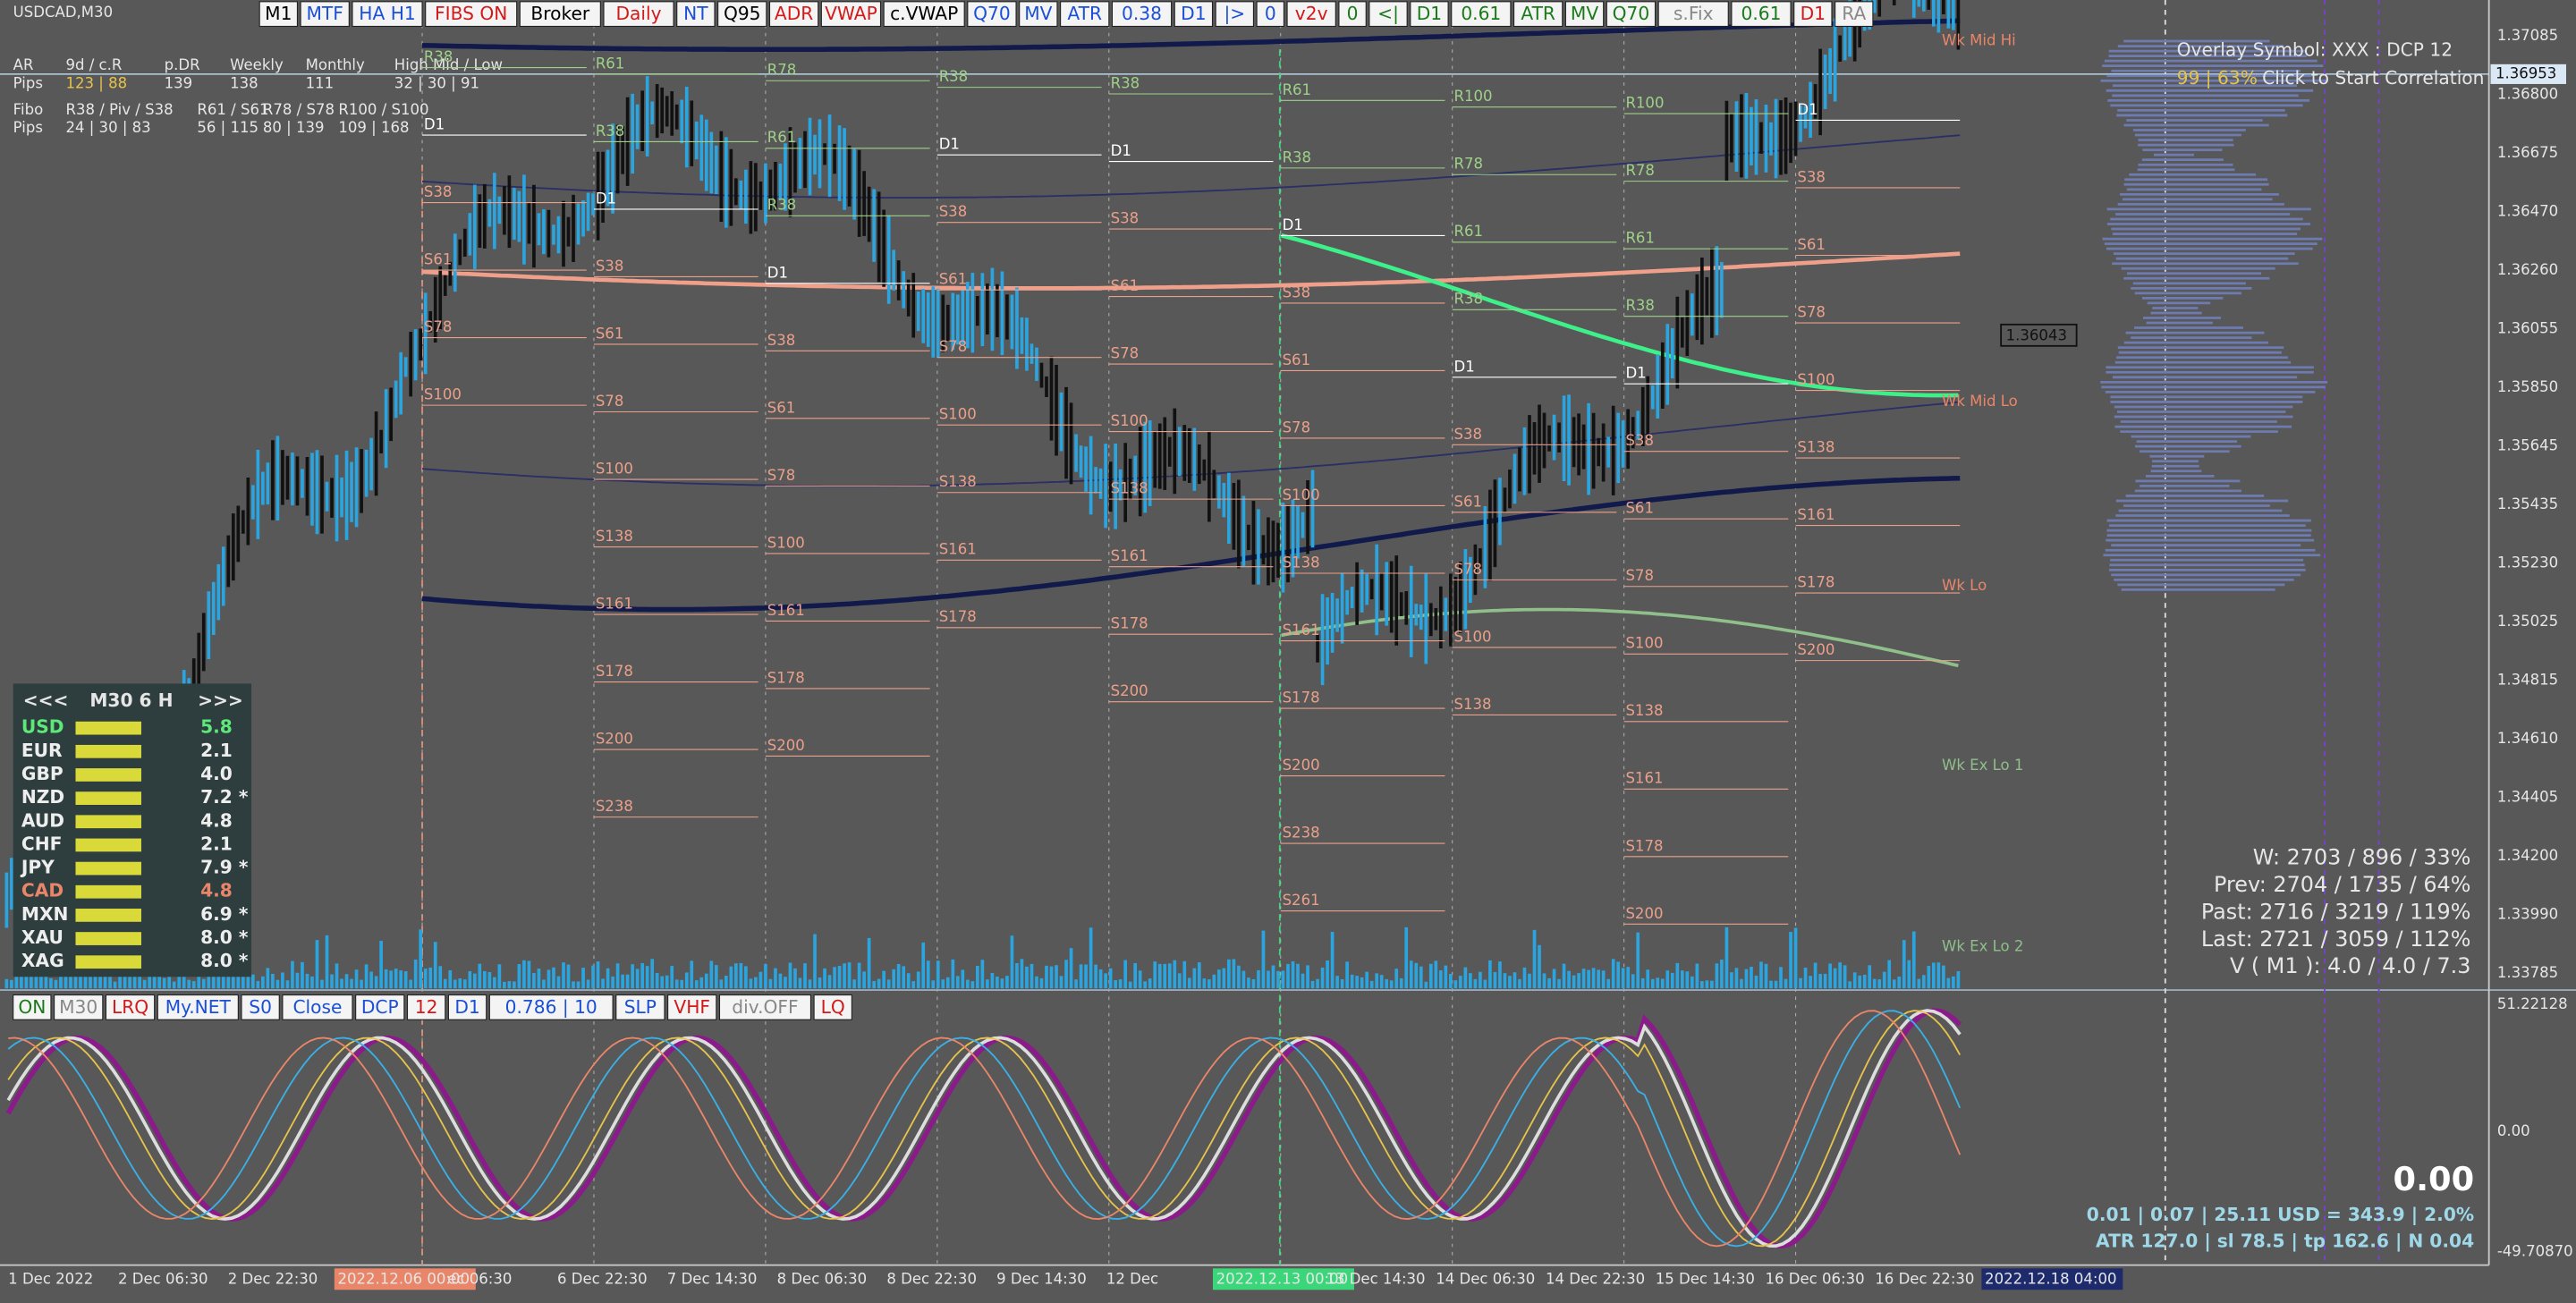  I want to click on stat-line: Prev: 2704 / 1735 / 64%, so click(2342, 884).